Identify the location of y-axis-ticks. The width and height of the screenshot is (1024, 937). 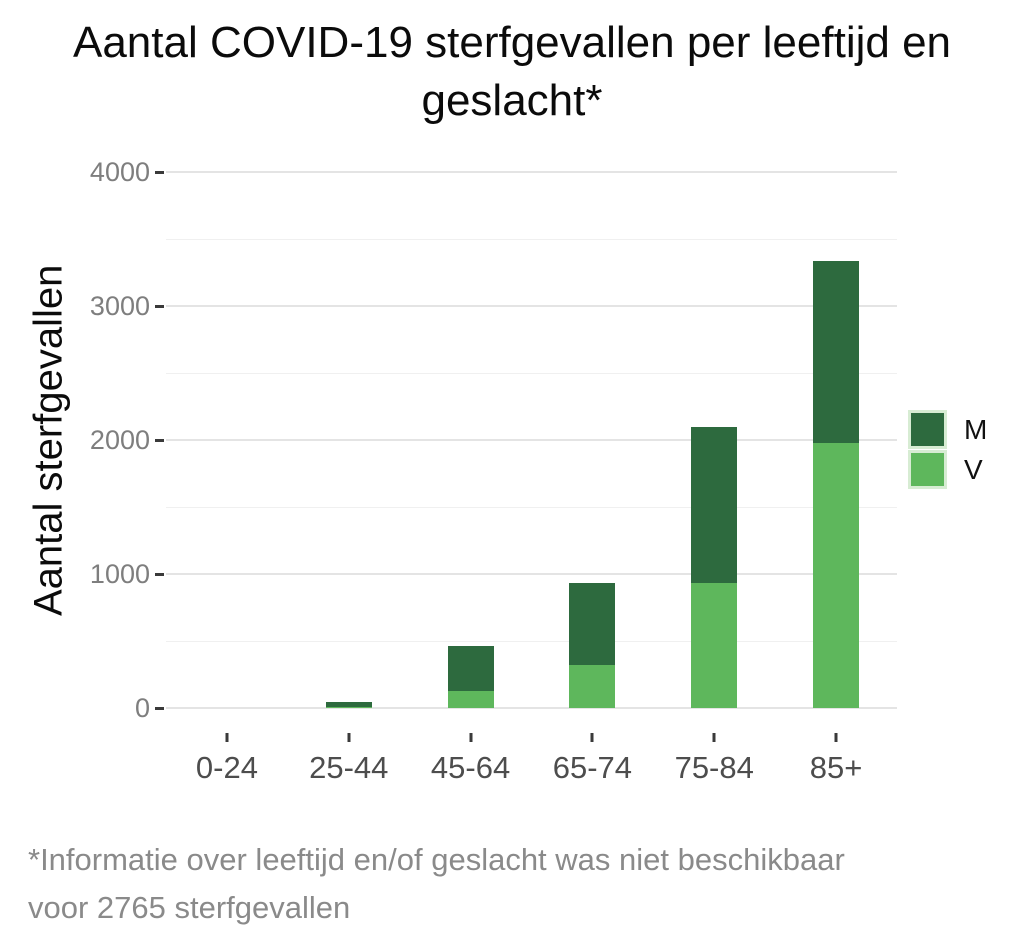
(158, 440).